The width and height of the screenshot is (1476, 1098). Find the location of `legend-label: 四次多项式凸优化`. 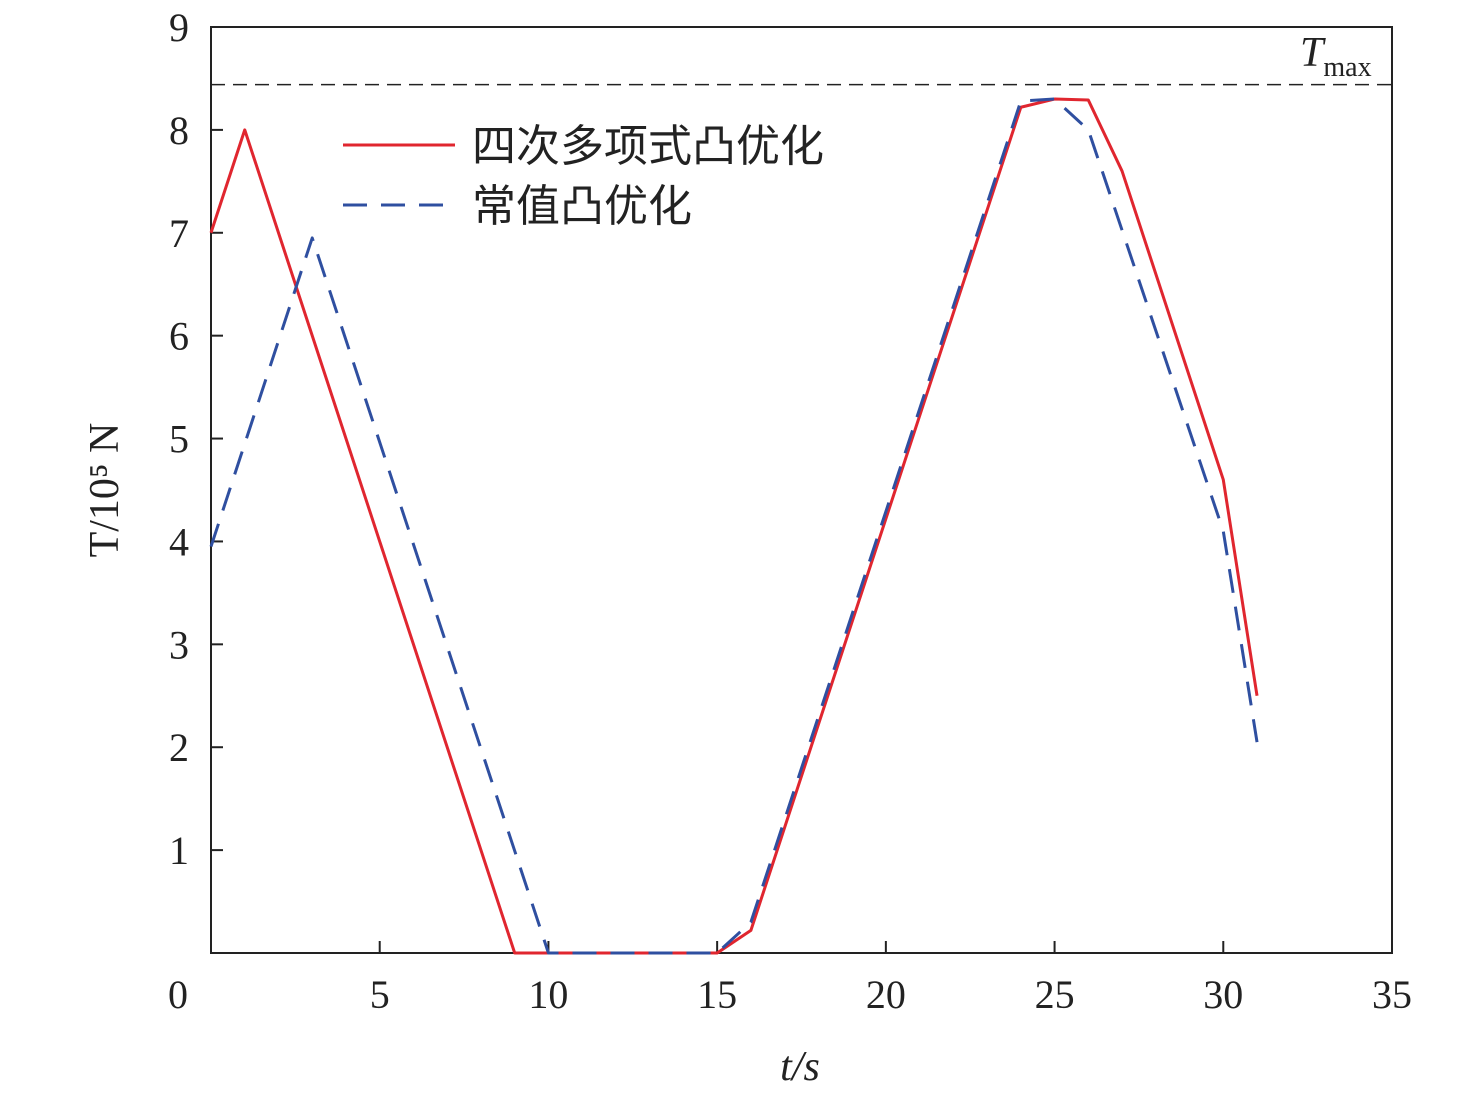

legend-label: 四次多项式凸优化 is located at coordinates (648, 146).